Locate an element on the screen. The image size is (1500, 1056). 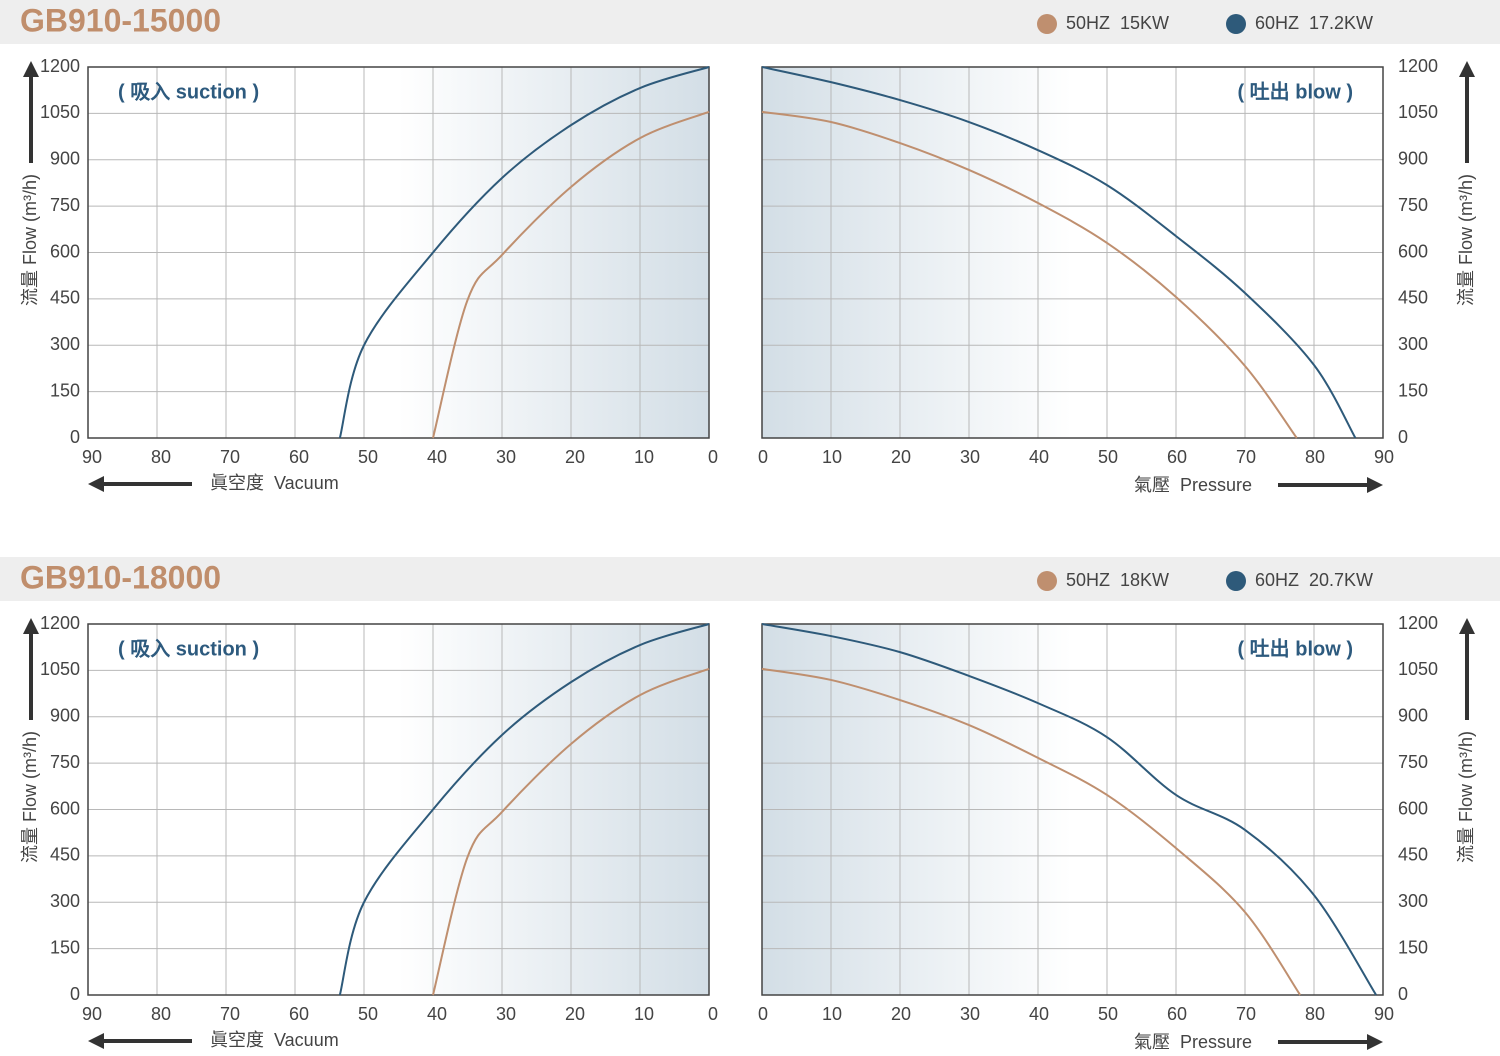
legend-label: 50HZ 18KW is located at coordinates (1117, 580).